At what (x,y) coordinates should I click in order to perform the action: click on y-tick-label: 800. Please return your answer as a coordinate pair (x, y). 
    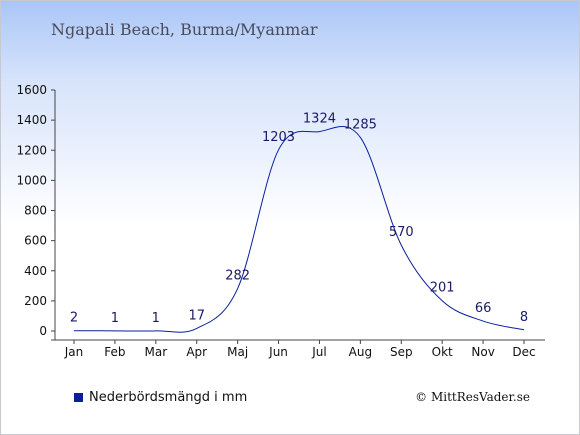
    Looking at the image, I should click on (35, 211).